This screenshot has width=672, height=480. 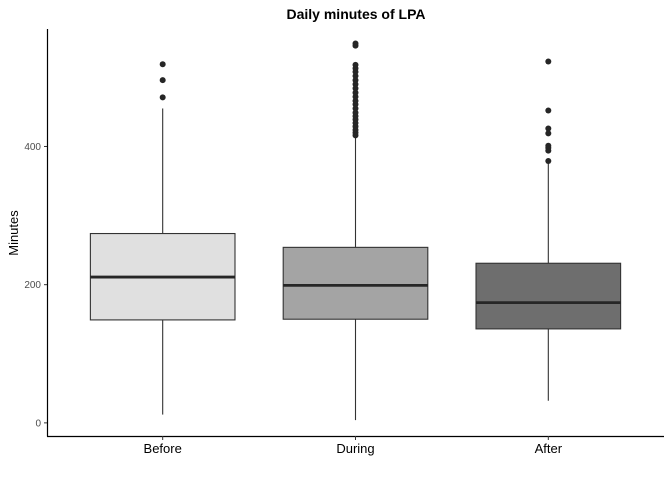 I want to click on y-axis-label: Minutes, so click(x=13, y=233).